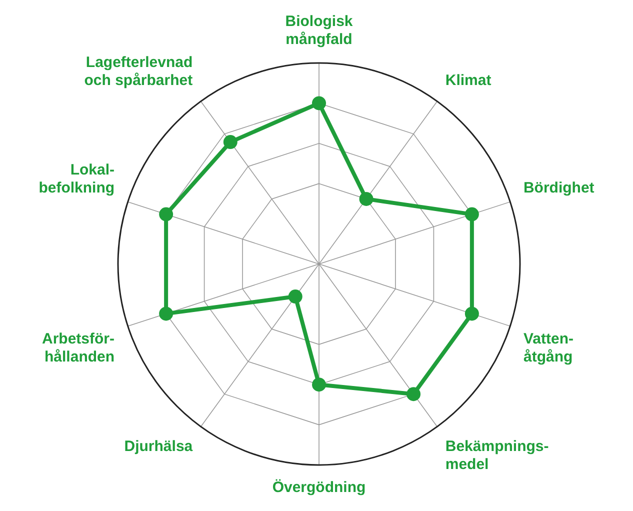  I want to click on spoke-label: Djurhälsa, so click(159, 447).